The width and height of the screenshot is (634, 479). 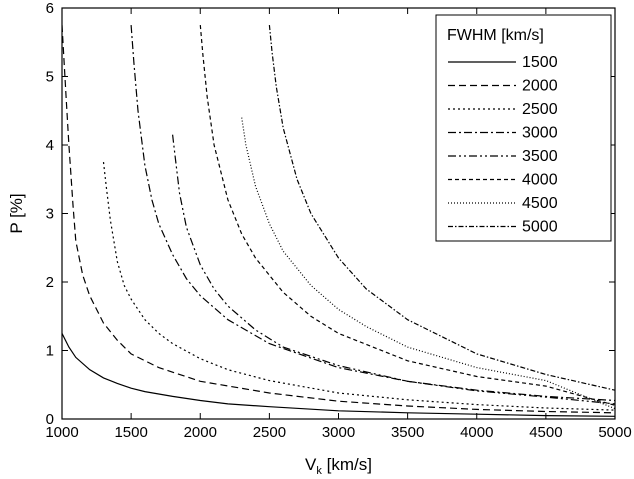 What do you see at coordinates (540, 156) in the screenshot?
I see `legend-label-3500: 3500` at bounding box center [540, 156].